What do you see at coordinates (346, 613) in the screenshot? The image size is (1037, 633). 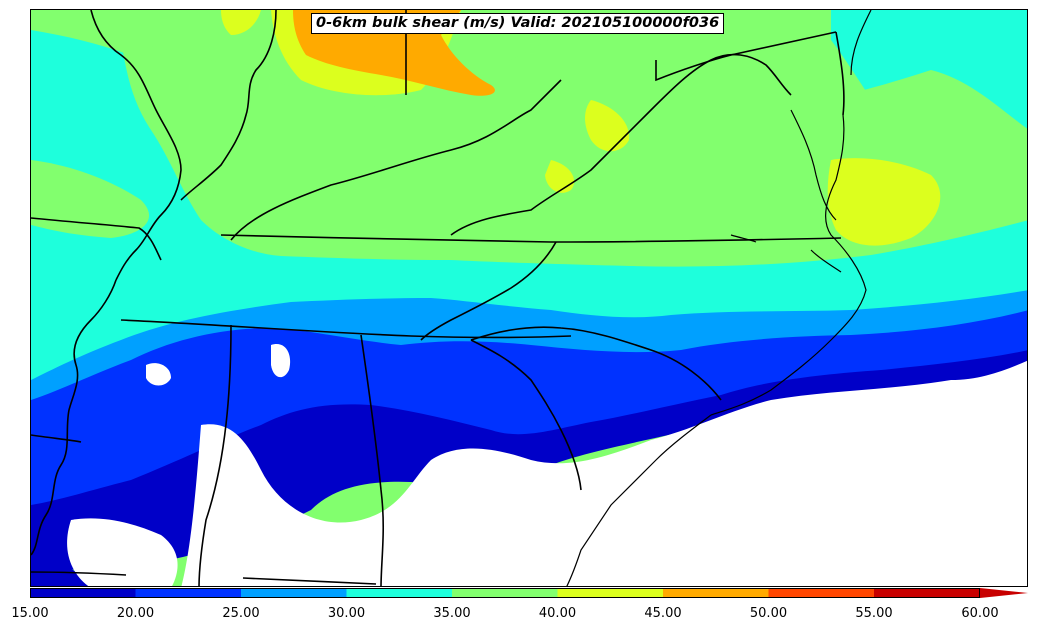 I see `colorbar-tick-label: 30.00` at bounding box center [346, 613].